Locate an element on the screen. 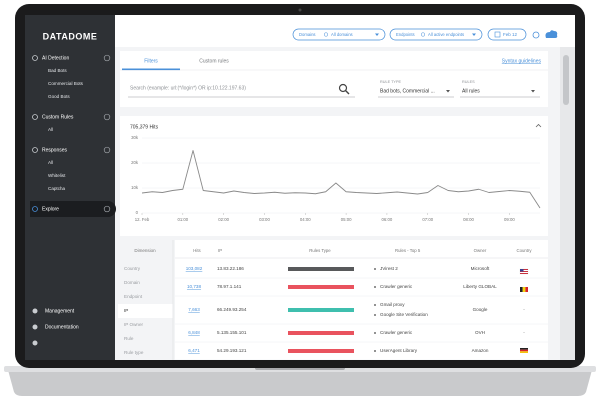  hits-line is located at coordinates (341, 179).